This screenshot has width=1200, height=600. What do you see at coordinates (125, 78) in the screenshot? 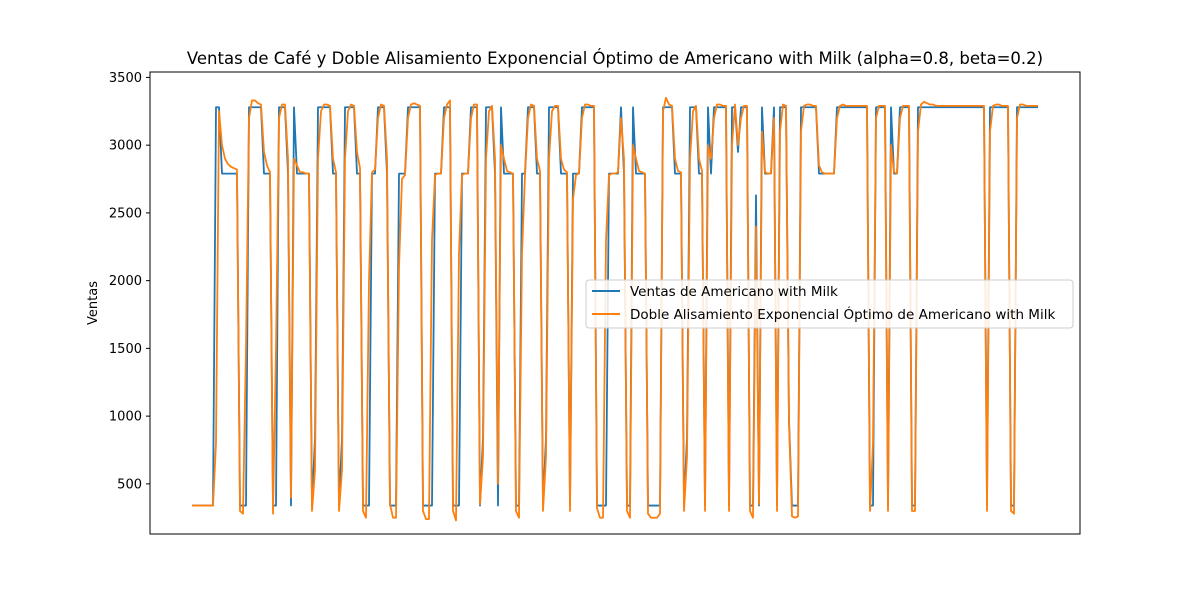
I see `y-tick-label: 3500` at bounding box center [125, 78].